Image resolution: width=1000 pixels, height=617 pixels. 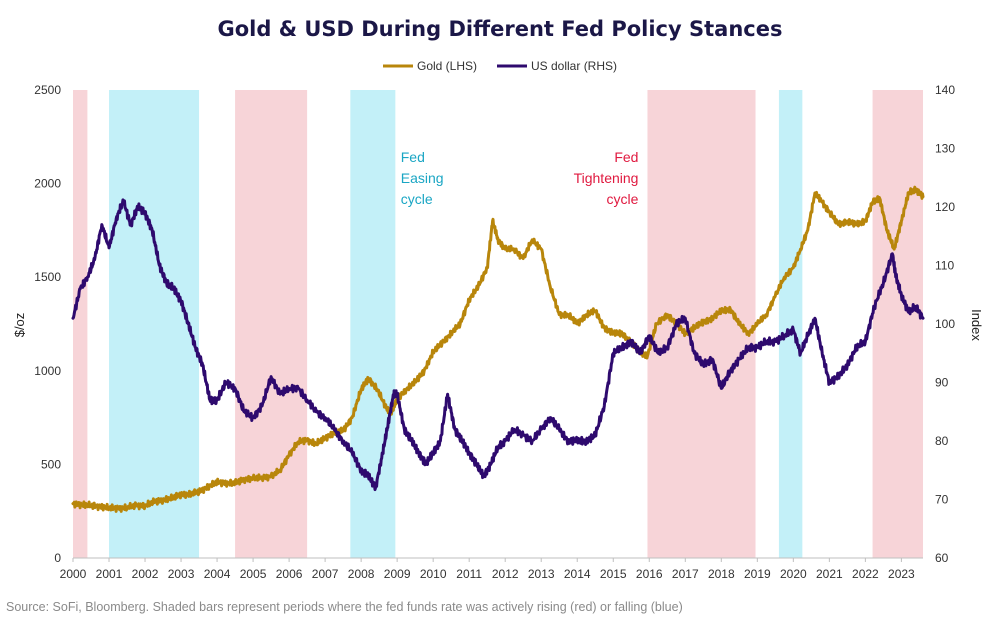 What do you see at coordinates (361, 574) in the screenshot?
I see `x-tick-label: 2008` at bounding box center [361, 574].